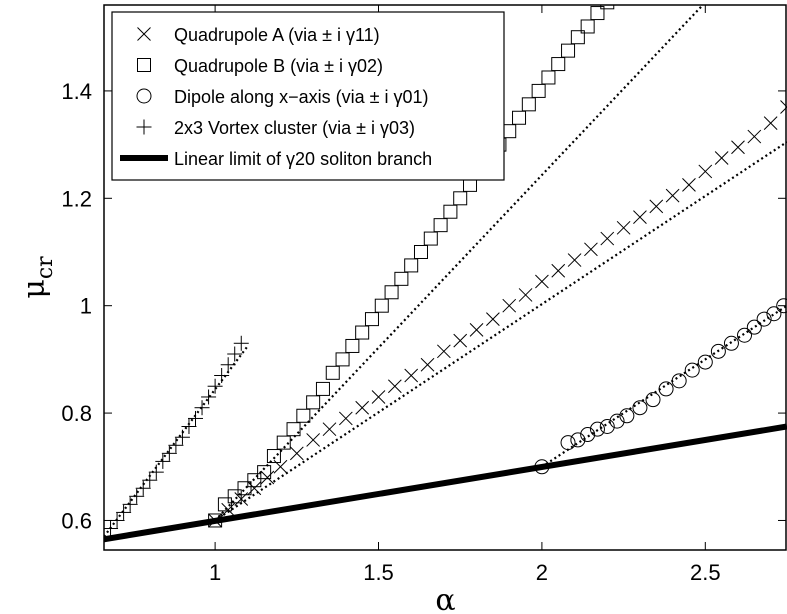 This screenshot has height=614, width=787. I want to click on y-tick-label: 0.6, so click(76, 520).